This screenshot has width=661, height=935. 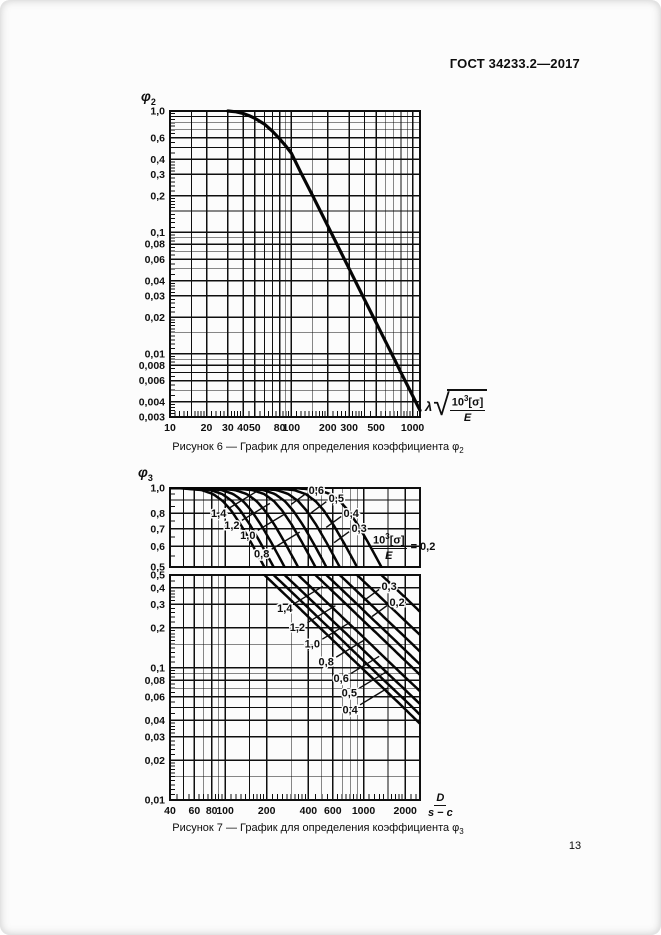 I want to click on figure7-y-axis-symbol: φ3, so click(x=145, y=473).